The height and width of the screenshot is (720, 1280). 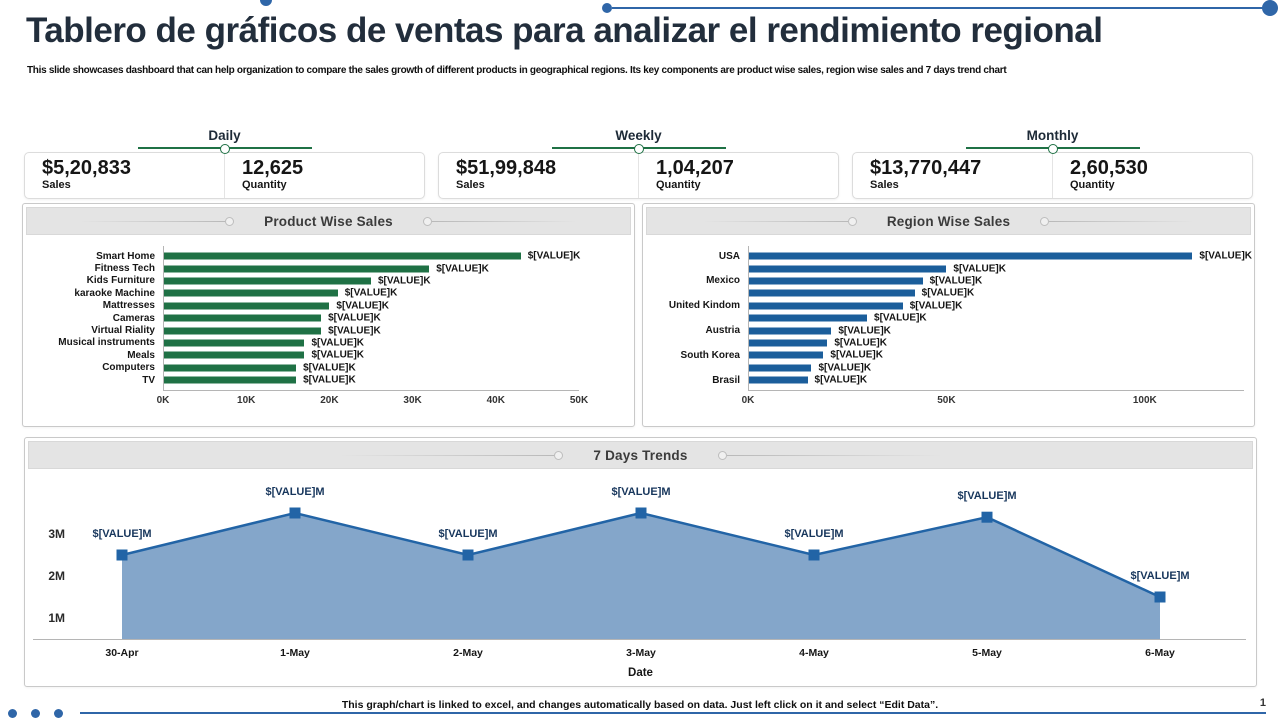 I want to click on kpi-tab-weekly: Weekly, so click(x=639, y=141).